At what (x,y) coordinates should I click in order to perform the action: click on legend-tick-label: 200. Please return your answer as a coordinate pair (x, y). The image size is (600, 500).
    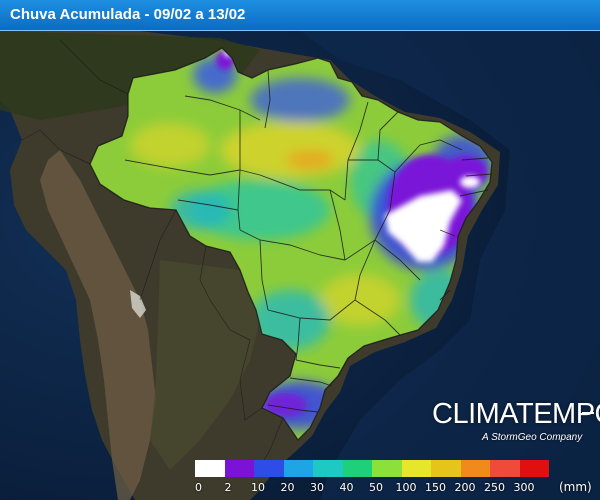
    Looking at the image, I should click on (465, 487).